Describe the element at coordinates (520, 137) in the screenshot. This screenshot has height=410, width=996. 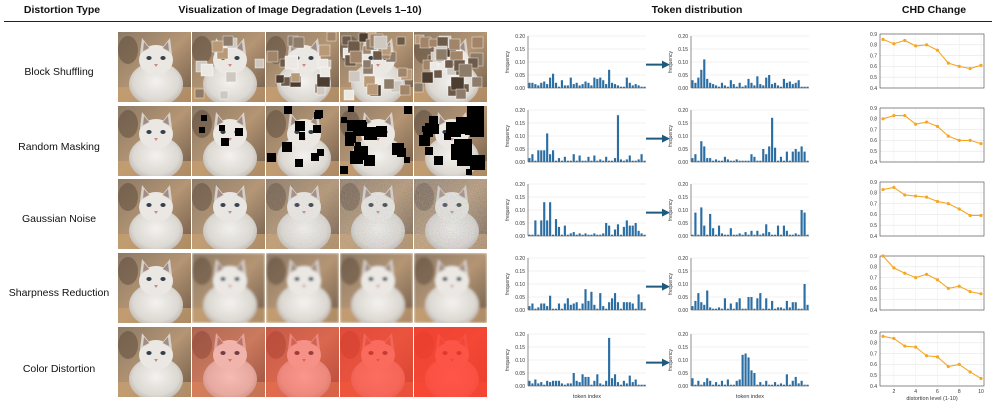
I see `y-tick-label: 0.10` at that location.